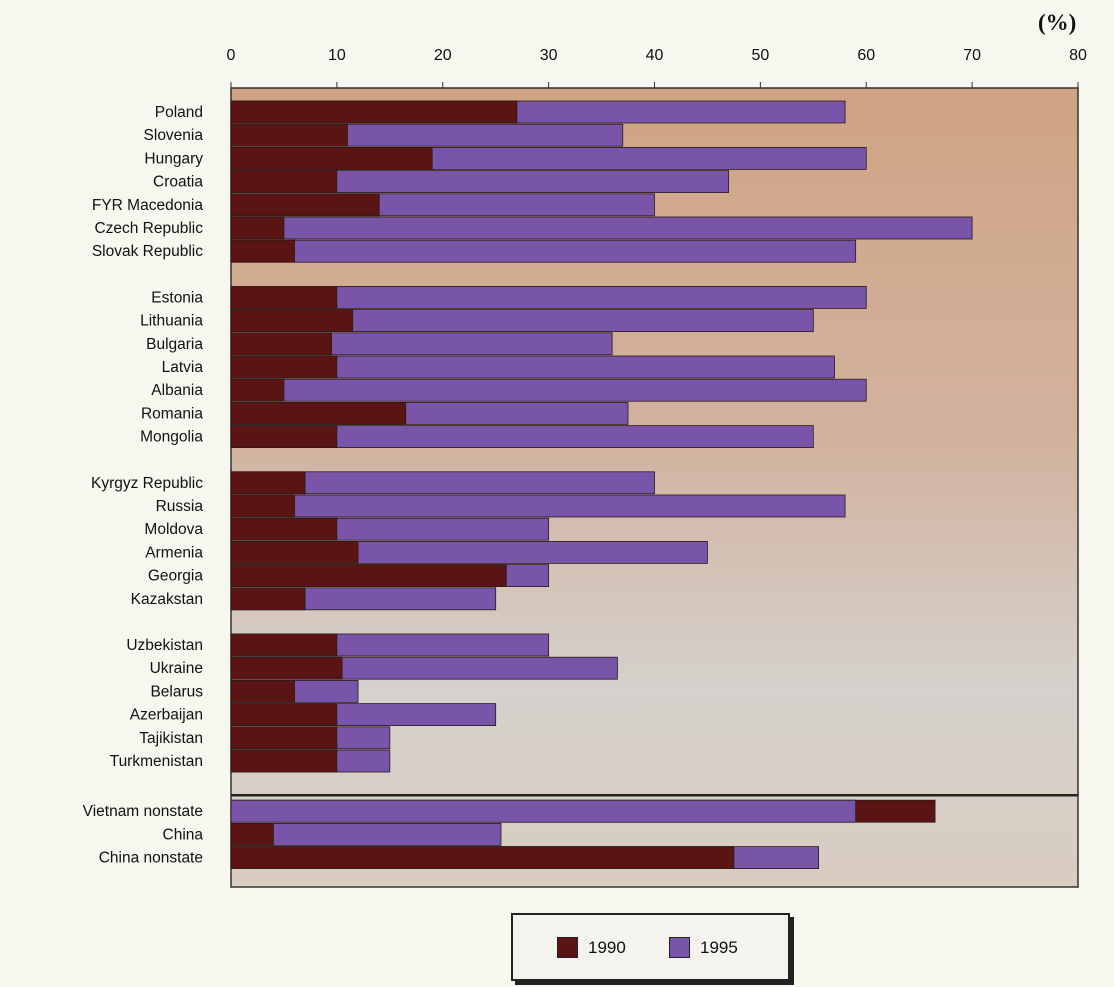 This screenshot has width=1114, height=987. Describe the element at coordinates (866, 55) in the screenshot. I see `x-tick-label: 60` at that location.